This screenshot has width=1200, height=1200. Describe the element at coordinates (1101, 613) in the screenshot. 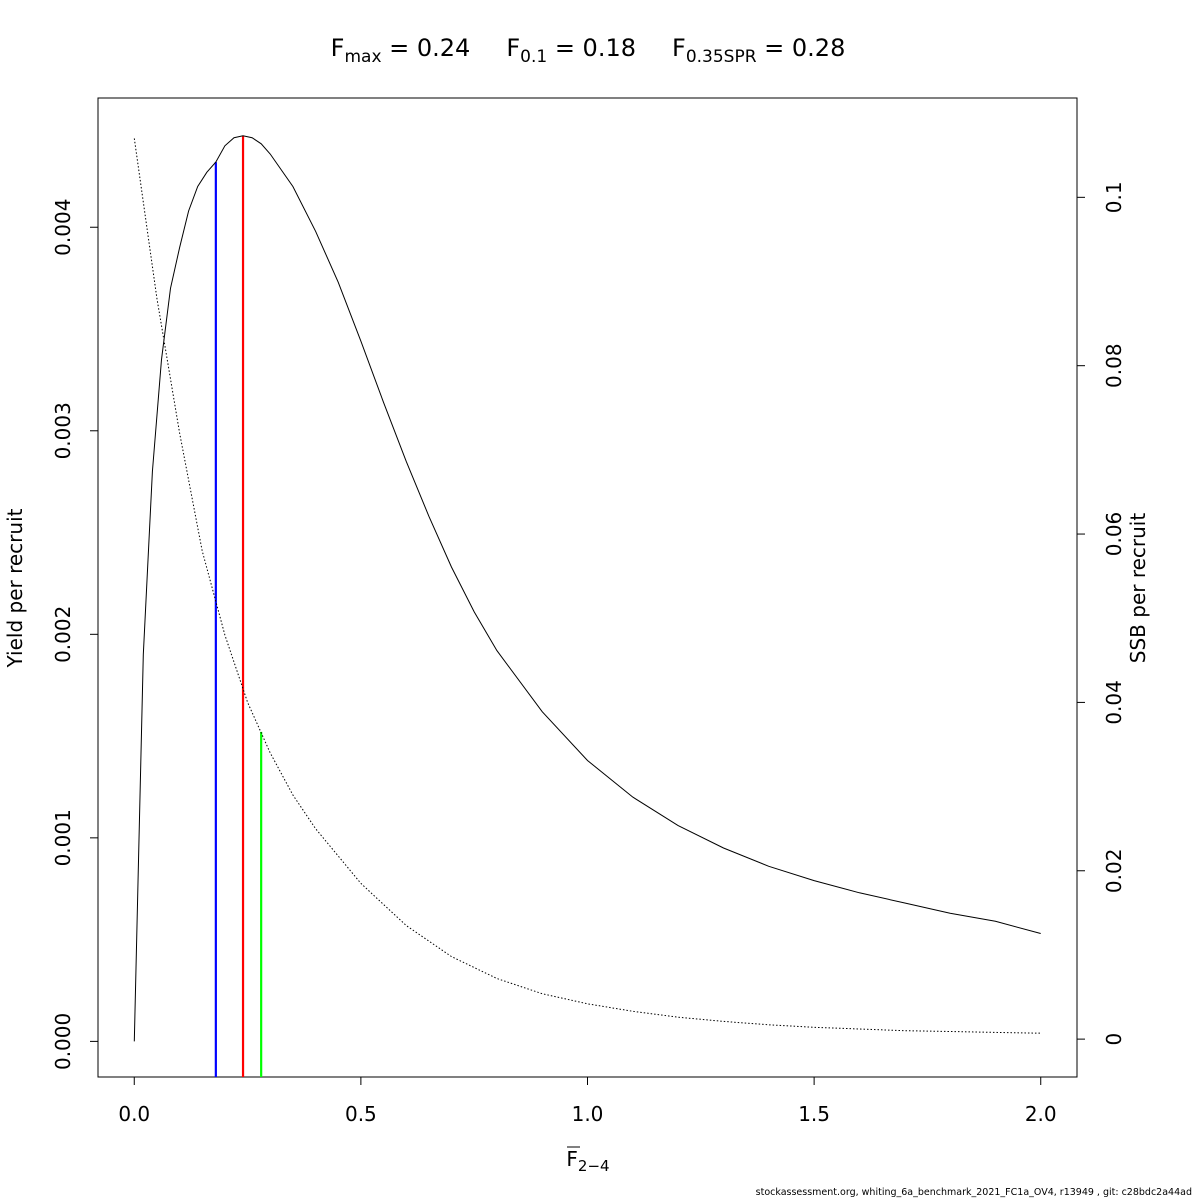

I see `y-axis-right: 0 0.02 0.04 0.06 0.08 0.1` at that location.